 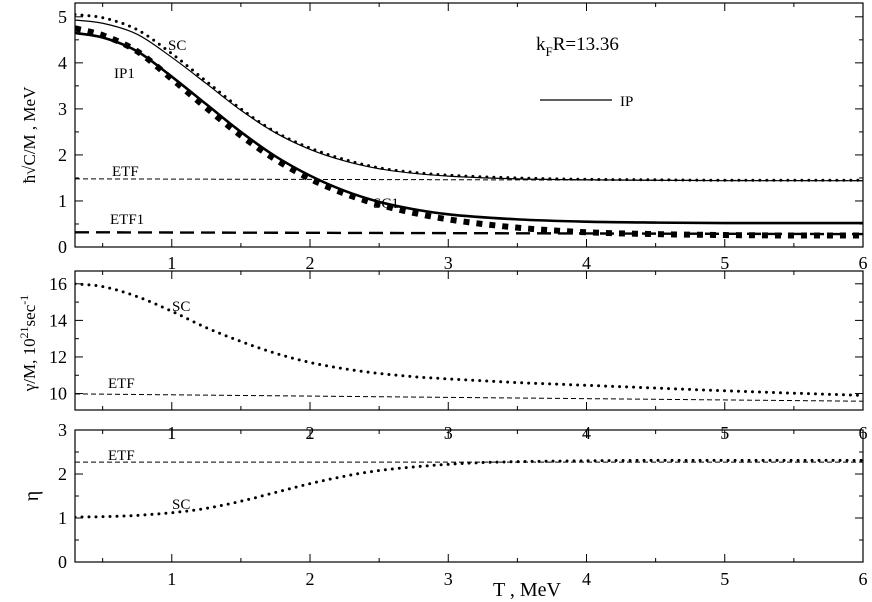 What do you see at coordinates (32, 496) in the screenshot?
I see `bottom-y-axis-label: η` at bounding box center [32, 496].